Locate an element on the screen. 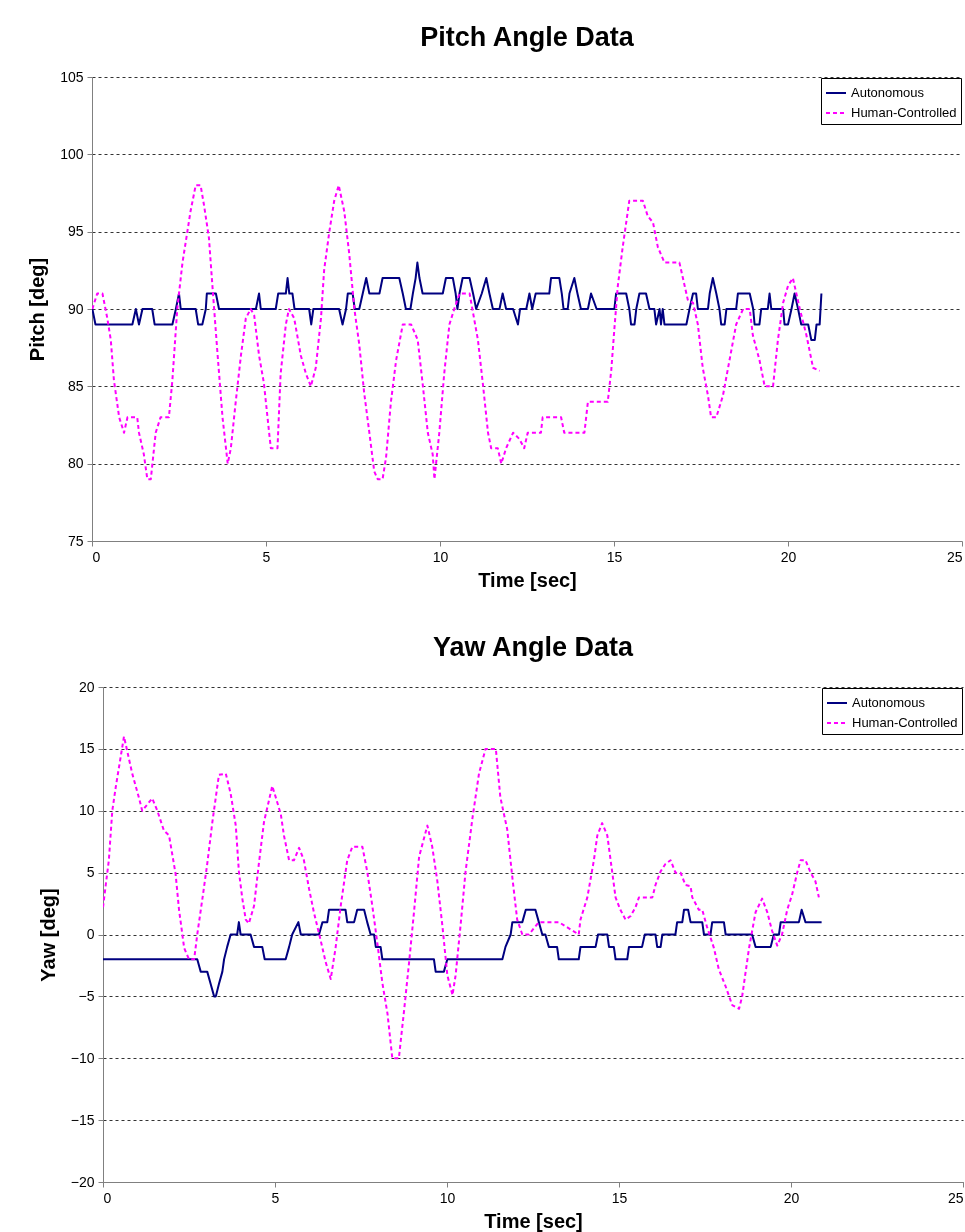 Image resolution: width=965 pixels, height=1232 pixels. y-tick-label: 85 is located at coordinates (75, 385).